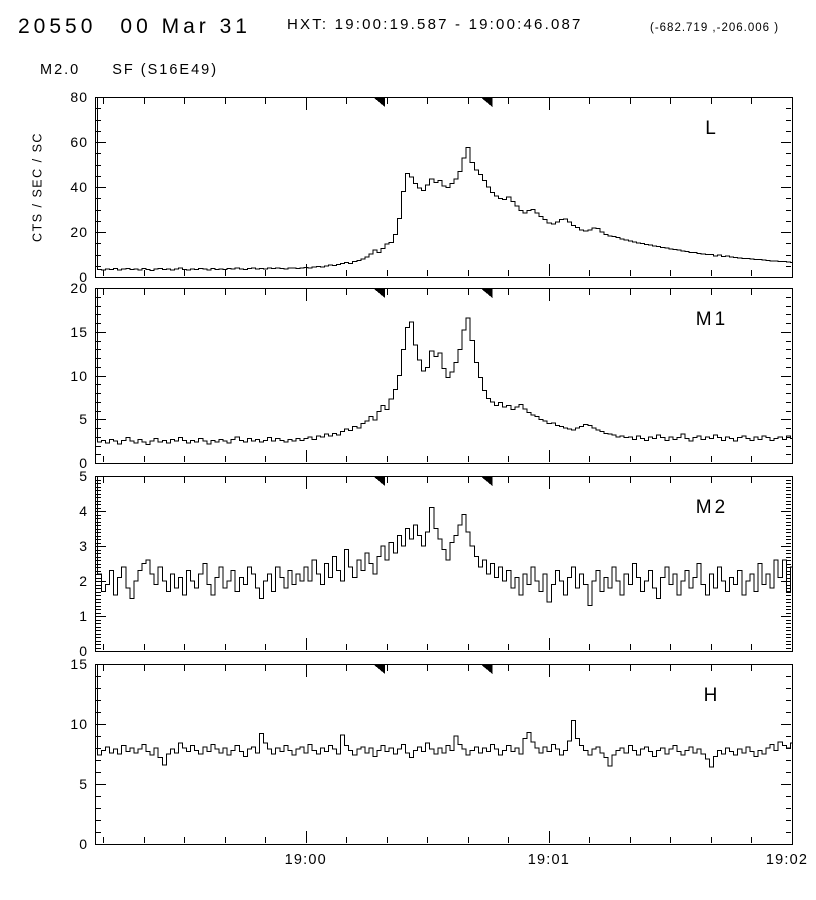  What do you see at coordinates (712, 319) in the screenshot?
I see `channel-label-M1: M1` at bounding box center [712, 319].